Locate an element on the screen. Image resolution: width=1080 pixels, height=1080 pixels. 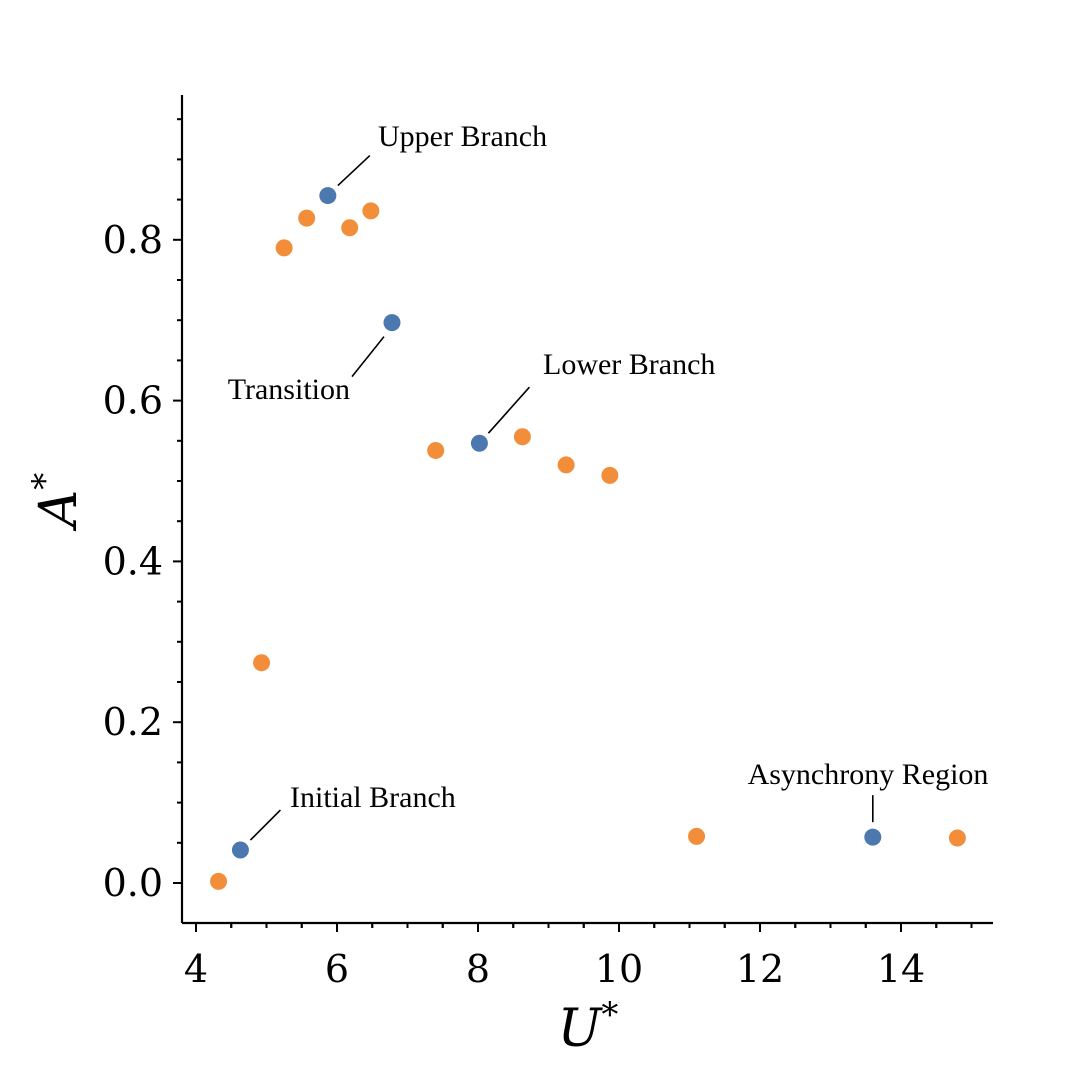
annotation-label: Asynchrony Region is located at coordinates (868, 774).